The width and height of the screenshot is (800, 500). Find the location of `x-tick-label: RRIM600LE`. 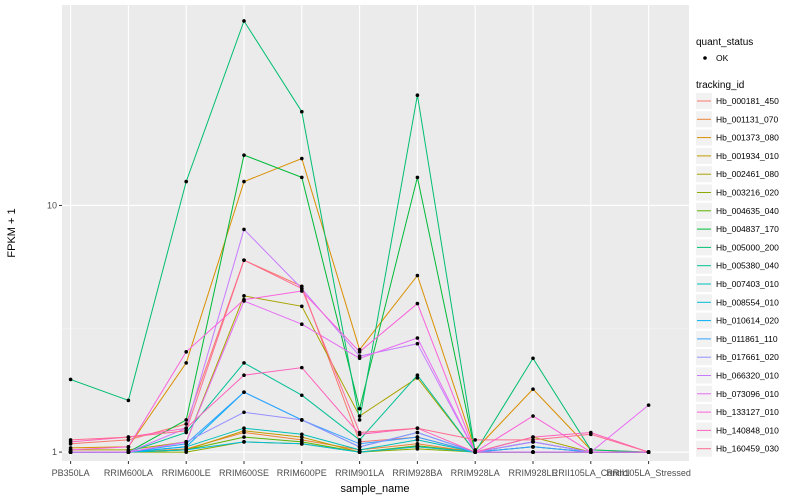

x-tick-label: RRIM600LE is located at coordinates (186, 473).